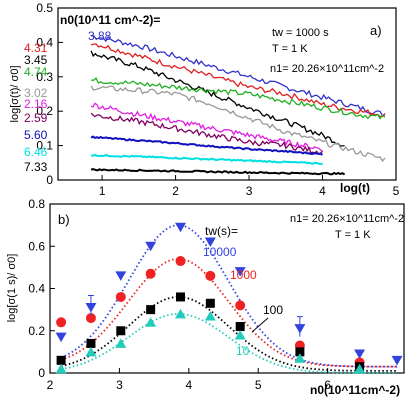  What do you see at coordinates (100, 36) in the screenshot?
I see `legend-entry-a: 3.88` at bounding box center [100, 36].